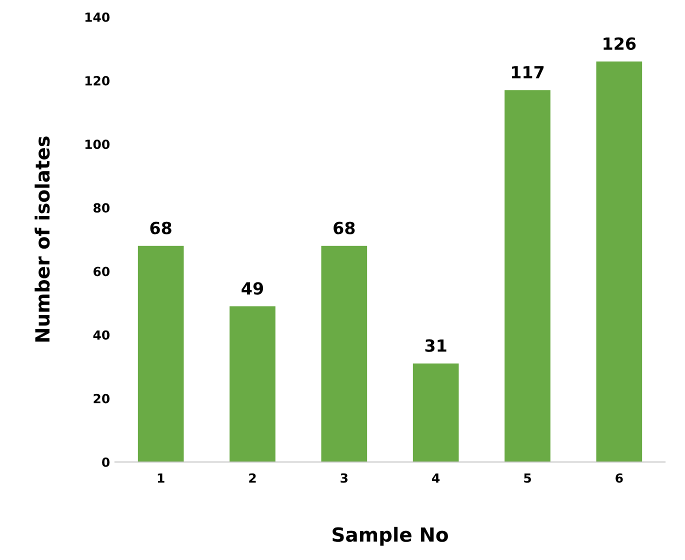 The width and height of the screenshot is (685, 560). What do you see at coordinates (436, 478) in the screenshot?
I see `x-tick-label: 4` at bounding box center [436, 478].